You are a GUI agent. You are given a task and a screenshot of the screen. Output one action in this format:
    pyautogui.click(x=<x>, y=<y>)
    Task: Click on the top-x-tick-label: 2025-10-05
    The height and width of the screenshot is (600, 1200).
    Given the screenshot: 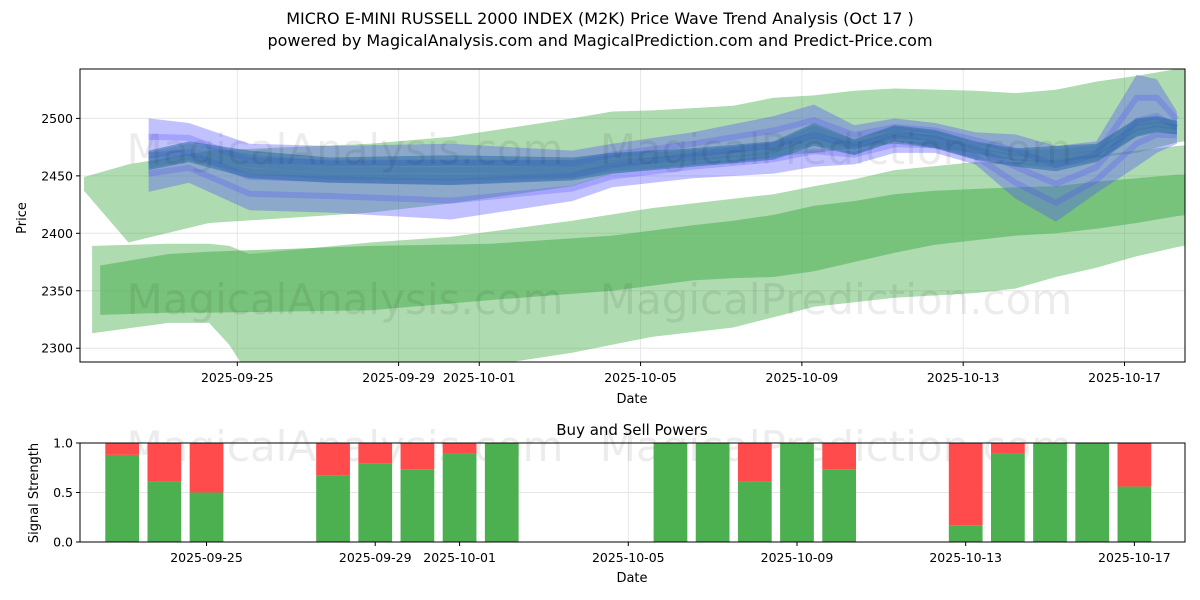 What is the action you would take?
    pyautogui.click(x=640, y=377)
    